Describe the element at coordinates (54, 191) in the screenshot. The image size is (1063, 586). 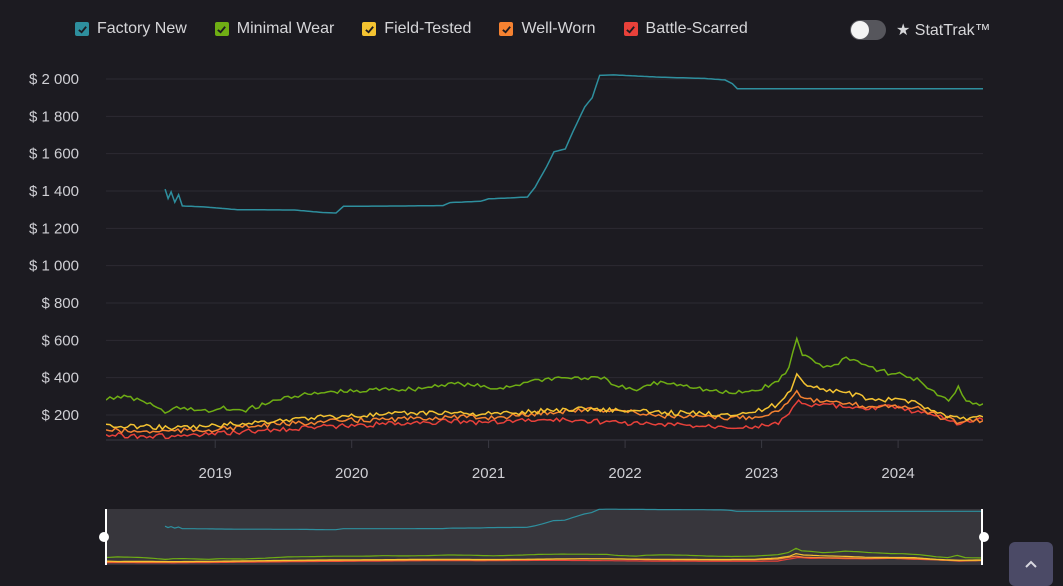
I see `y-tick-label: $ 1 400` at that location.